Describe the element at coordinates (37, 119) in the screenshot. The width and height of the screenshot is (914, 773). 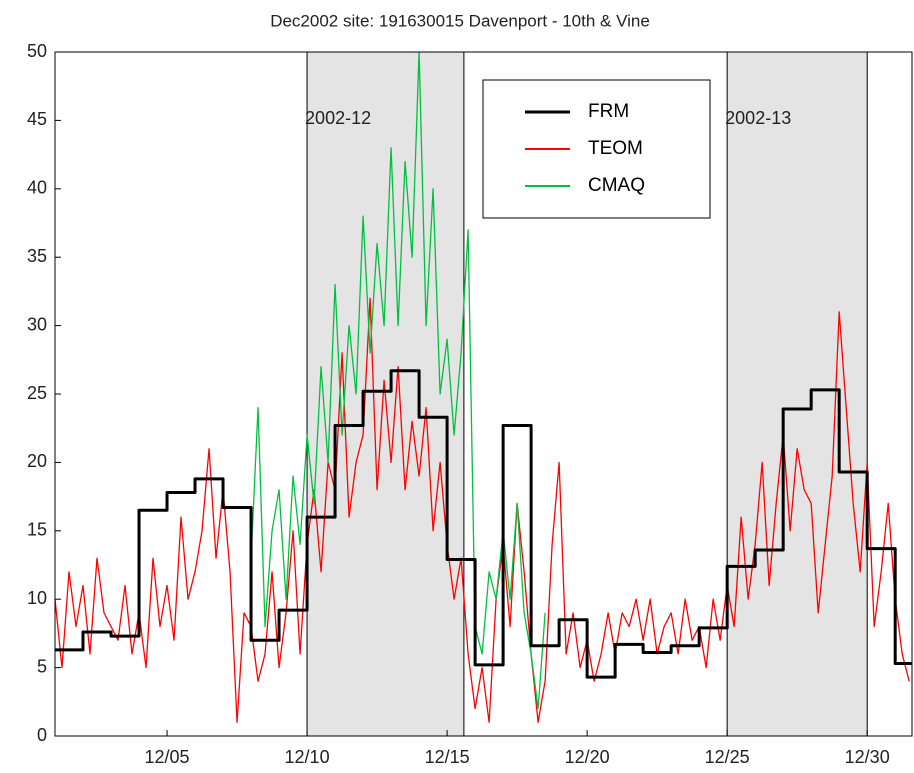
I see `y-tick-label: 45` at that location.